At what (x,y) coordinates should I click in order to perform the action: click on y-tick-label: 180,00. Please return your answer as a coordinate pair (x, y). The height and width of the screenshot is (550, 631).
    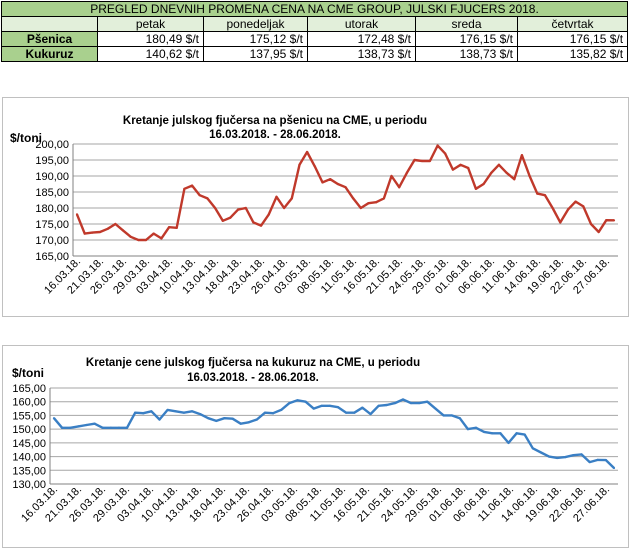
    Looking at the image, I should click on (52, 209).